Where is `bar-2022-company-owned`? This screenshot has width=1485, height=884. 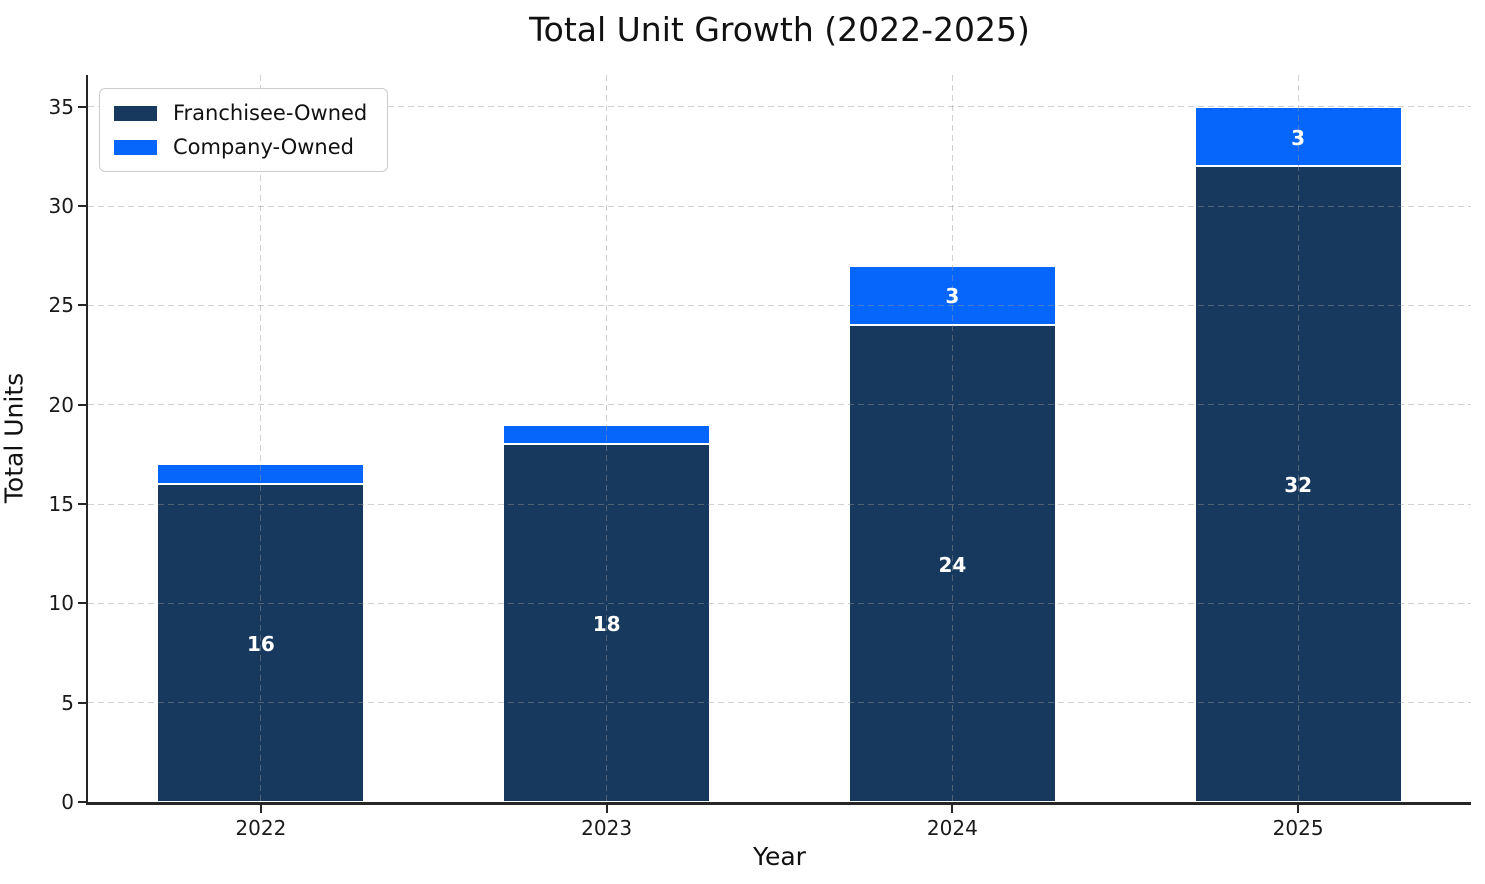
bar-2022-company-owned is located at coordinates (261, 474).